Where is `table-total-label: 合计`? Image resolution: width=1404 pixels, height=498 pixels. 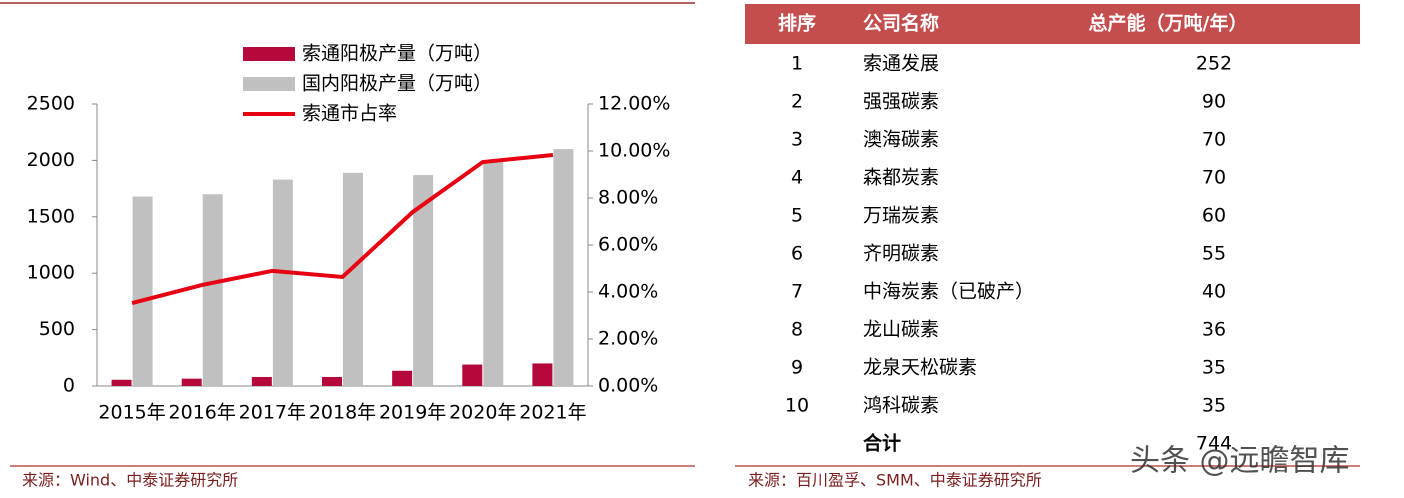 table-total-label: 合计 is located at coordinates (882, 443).